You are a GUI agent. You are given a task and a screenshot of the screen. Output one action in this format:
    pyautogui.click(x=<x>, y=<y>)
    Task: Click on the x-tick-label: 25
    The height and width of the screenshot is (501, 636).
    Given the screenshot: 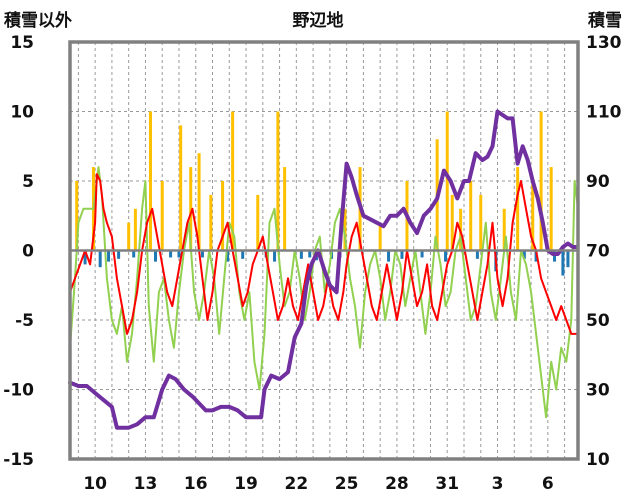 What is the action you would take?
    pyautogui.click(x=347, y=484)
    